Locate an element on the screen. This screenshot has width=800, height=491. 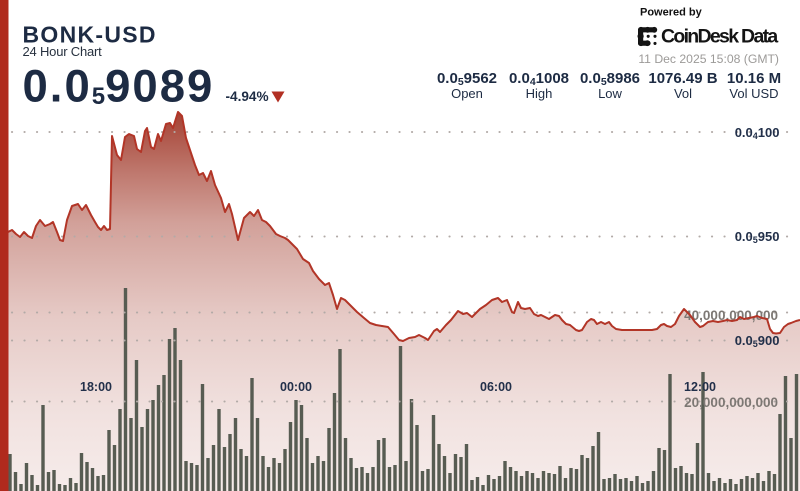
svg-text: 0.058986 is located at coordinates (610, 79).